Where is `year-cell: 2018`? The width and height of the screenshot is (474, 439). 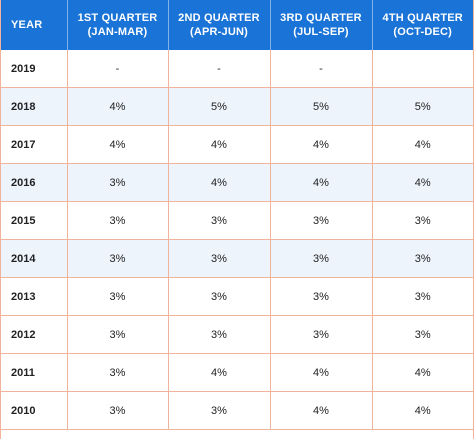 year-cell: 2018 is located at coordinates (34, 106).